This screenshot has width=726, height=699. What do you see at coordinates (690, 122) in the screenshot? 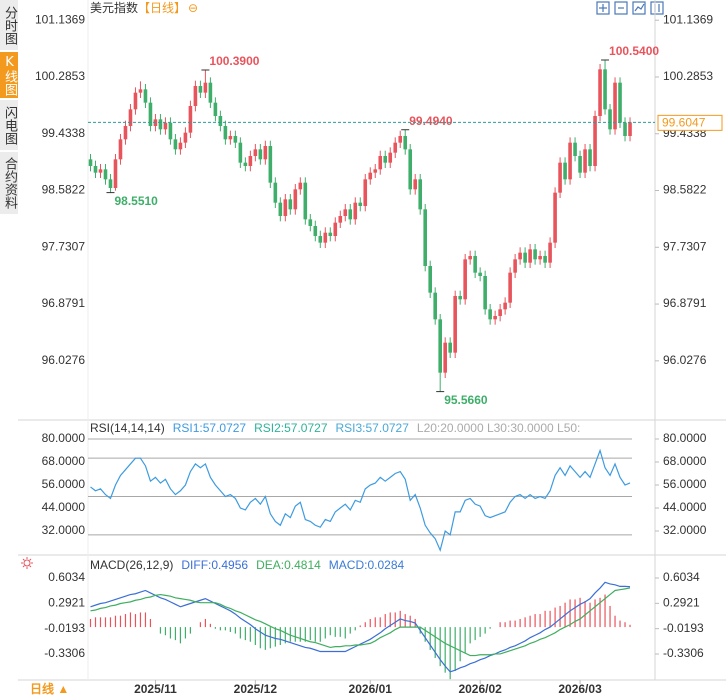
I see `last-price-box` at bounding box center [690, 122].